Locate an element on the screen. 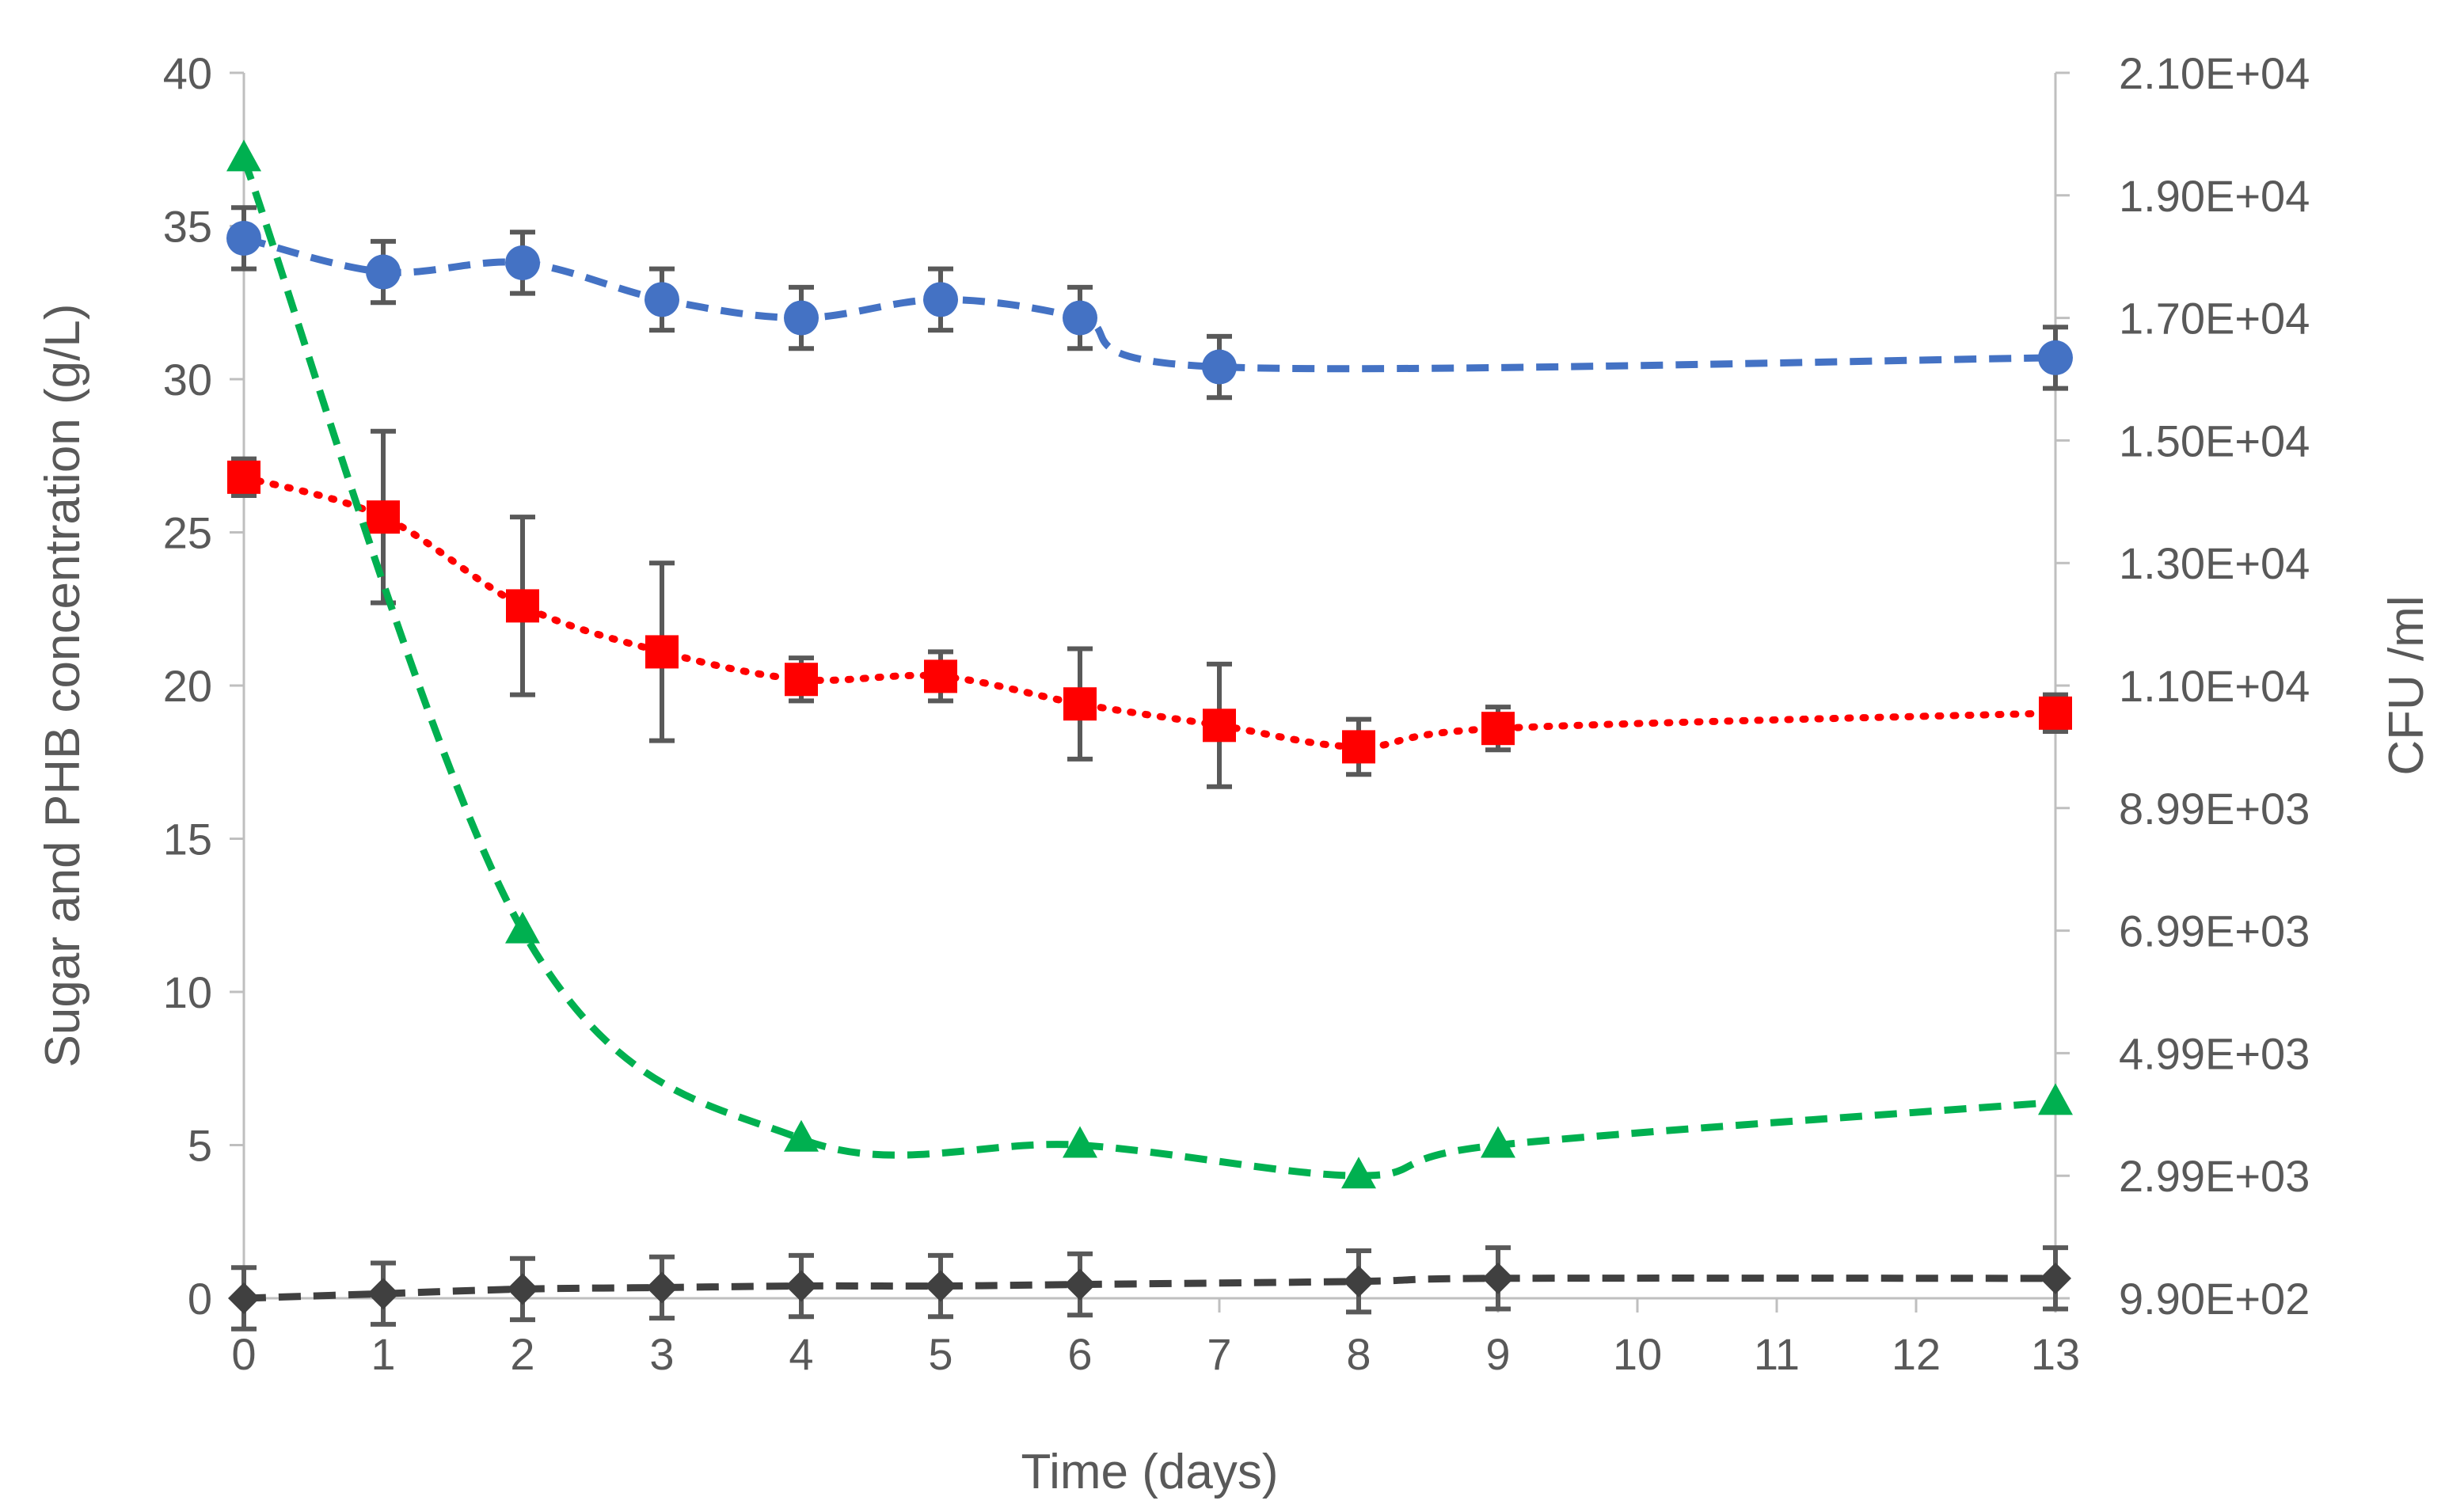 The width and height of the screenshot is (2445, 1512). y2-tick-label: 9.90E+02 is located at coordinates (2214, 1299).